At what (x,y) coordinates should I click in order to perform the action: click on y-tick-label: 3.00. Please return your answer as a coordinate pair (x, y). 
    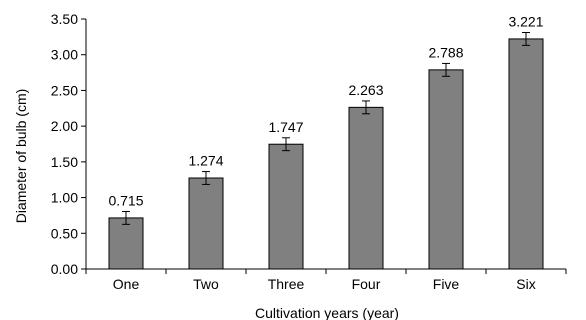
    Looking at the image, I should click on (64, 55).